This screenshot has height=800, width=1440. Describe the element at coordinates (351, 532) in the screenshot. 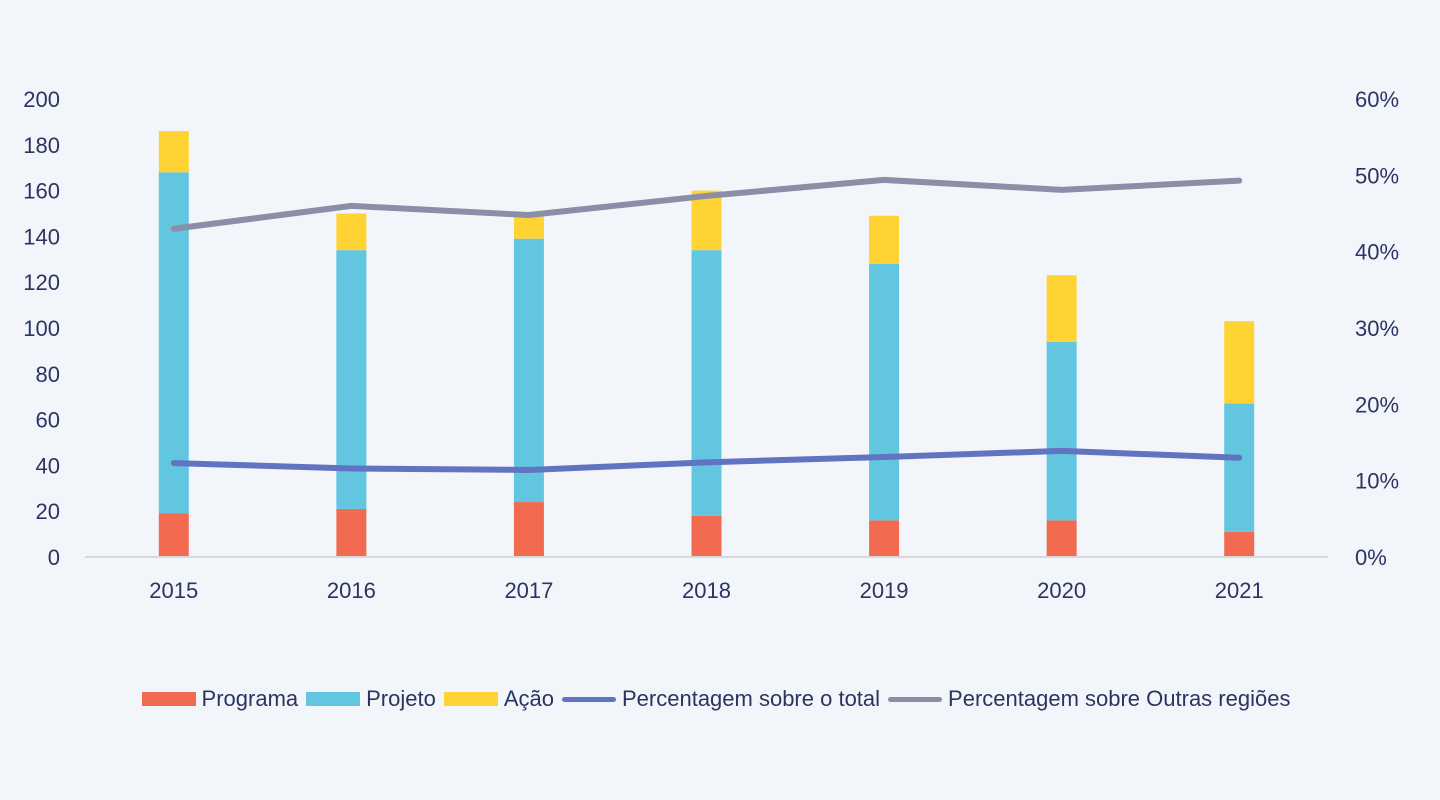

I see `bar-programa-2016` at that location.